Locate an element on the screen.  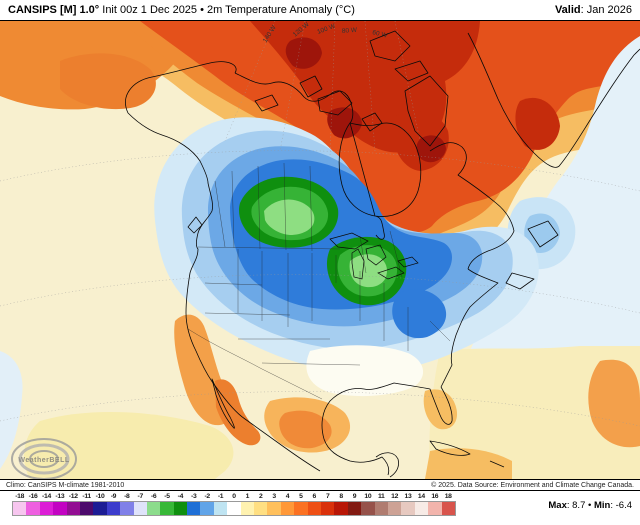
colorbar-tick-label: -11 is located at coordinates (86, 496).